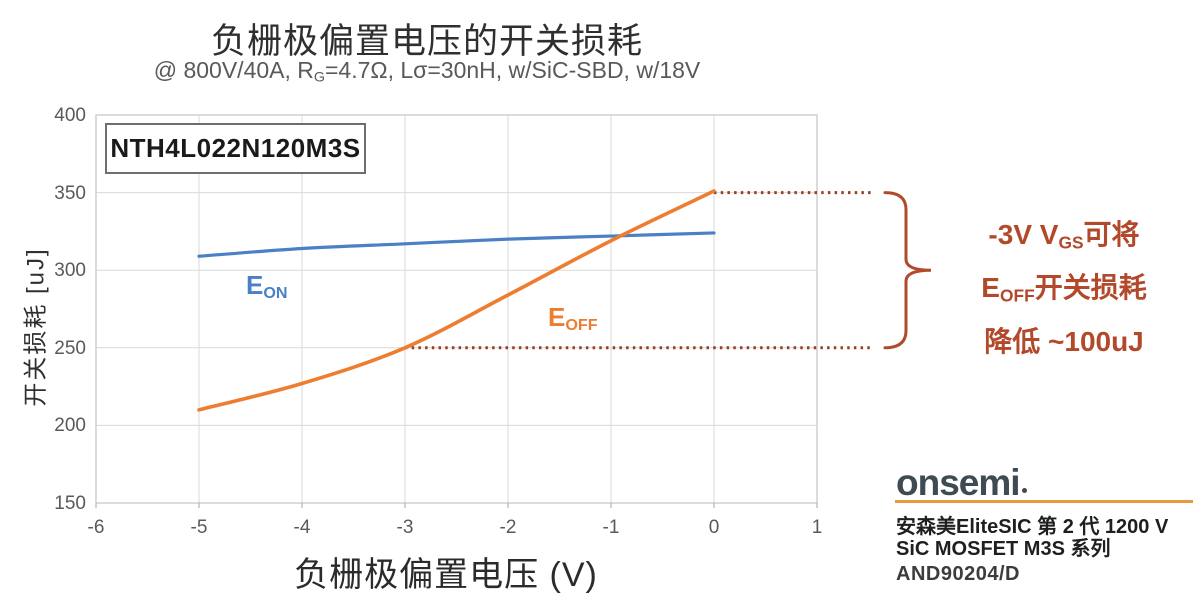 The height and width of the screenshot is (604, 1196). Describe the element at coordinates (1032, 527) in the screenshot. I see `footer-product-line1: 安森美EliteSIC 第 2 代 1200 V` at that location.